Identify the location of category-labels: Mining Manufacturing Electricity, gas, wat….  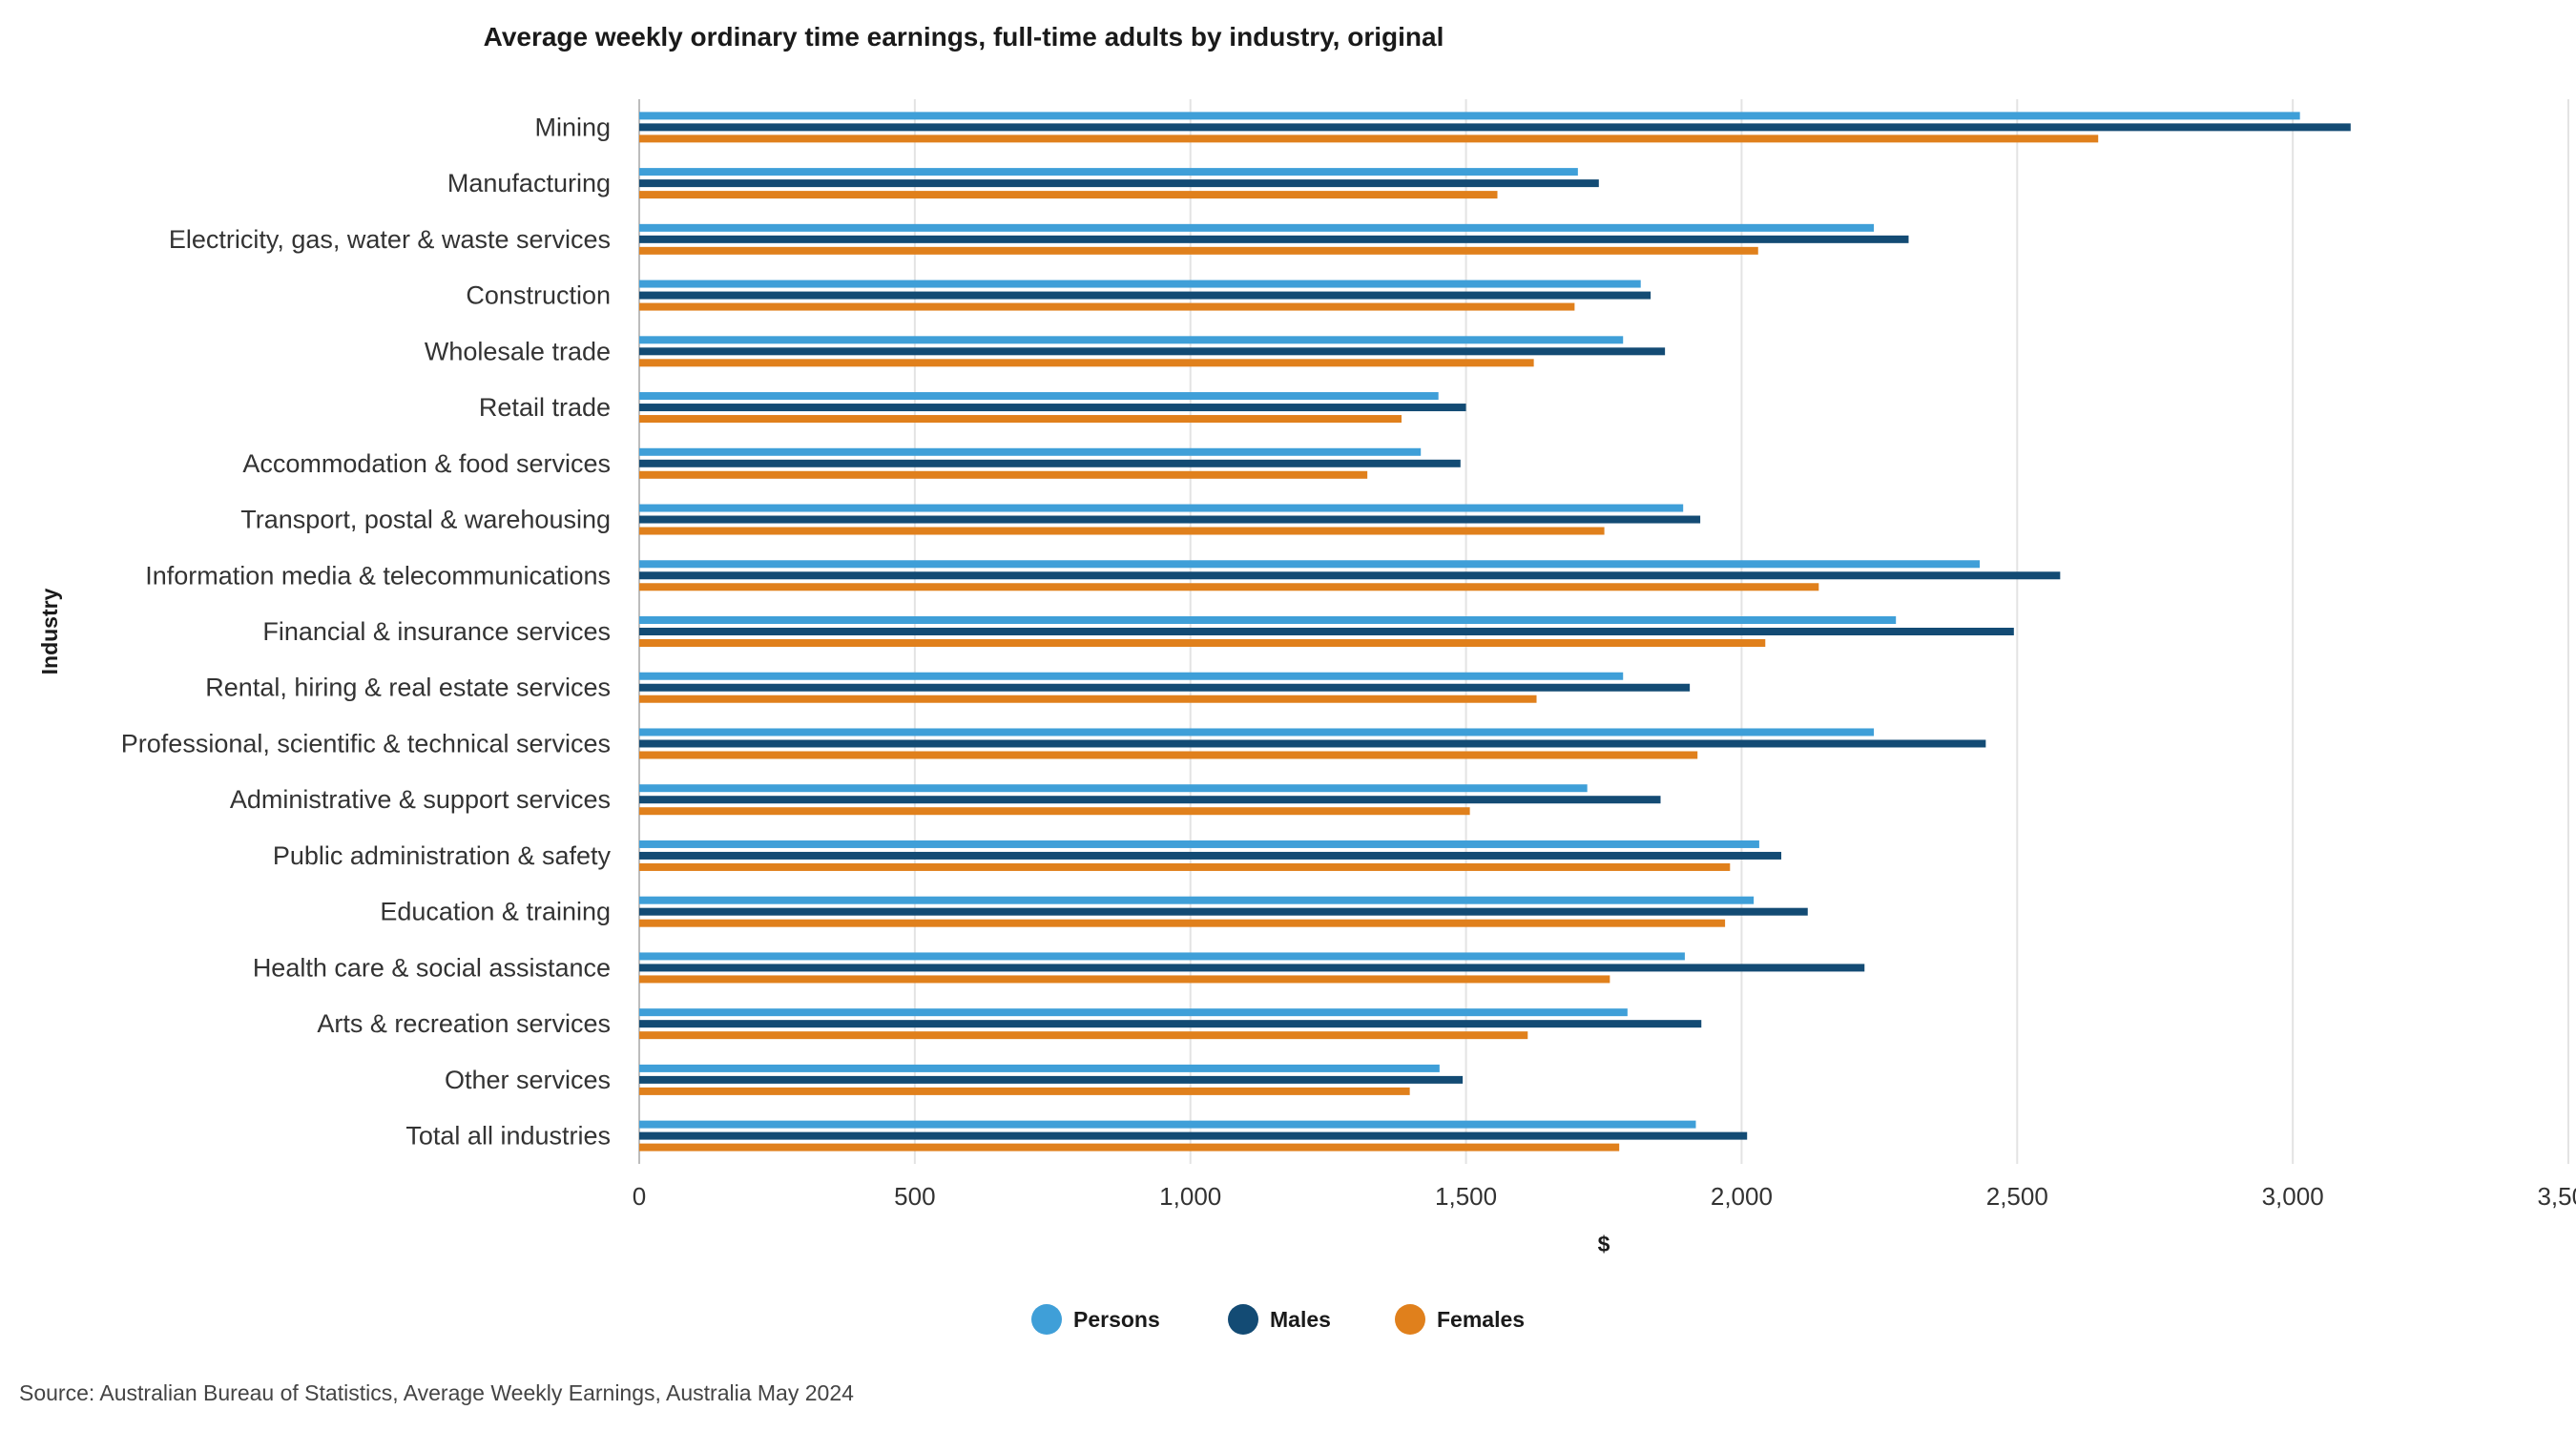
(366, 631).